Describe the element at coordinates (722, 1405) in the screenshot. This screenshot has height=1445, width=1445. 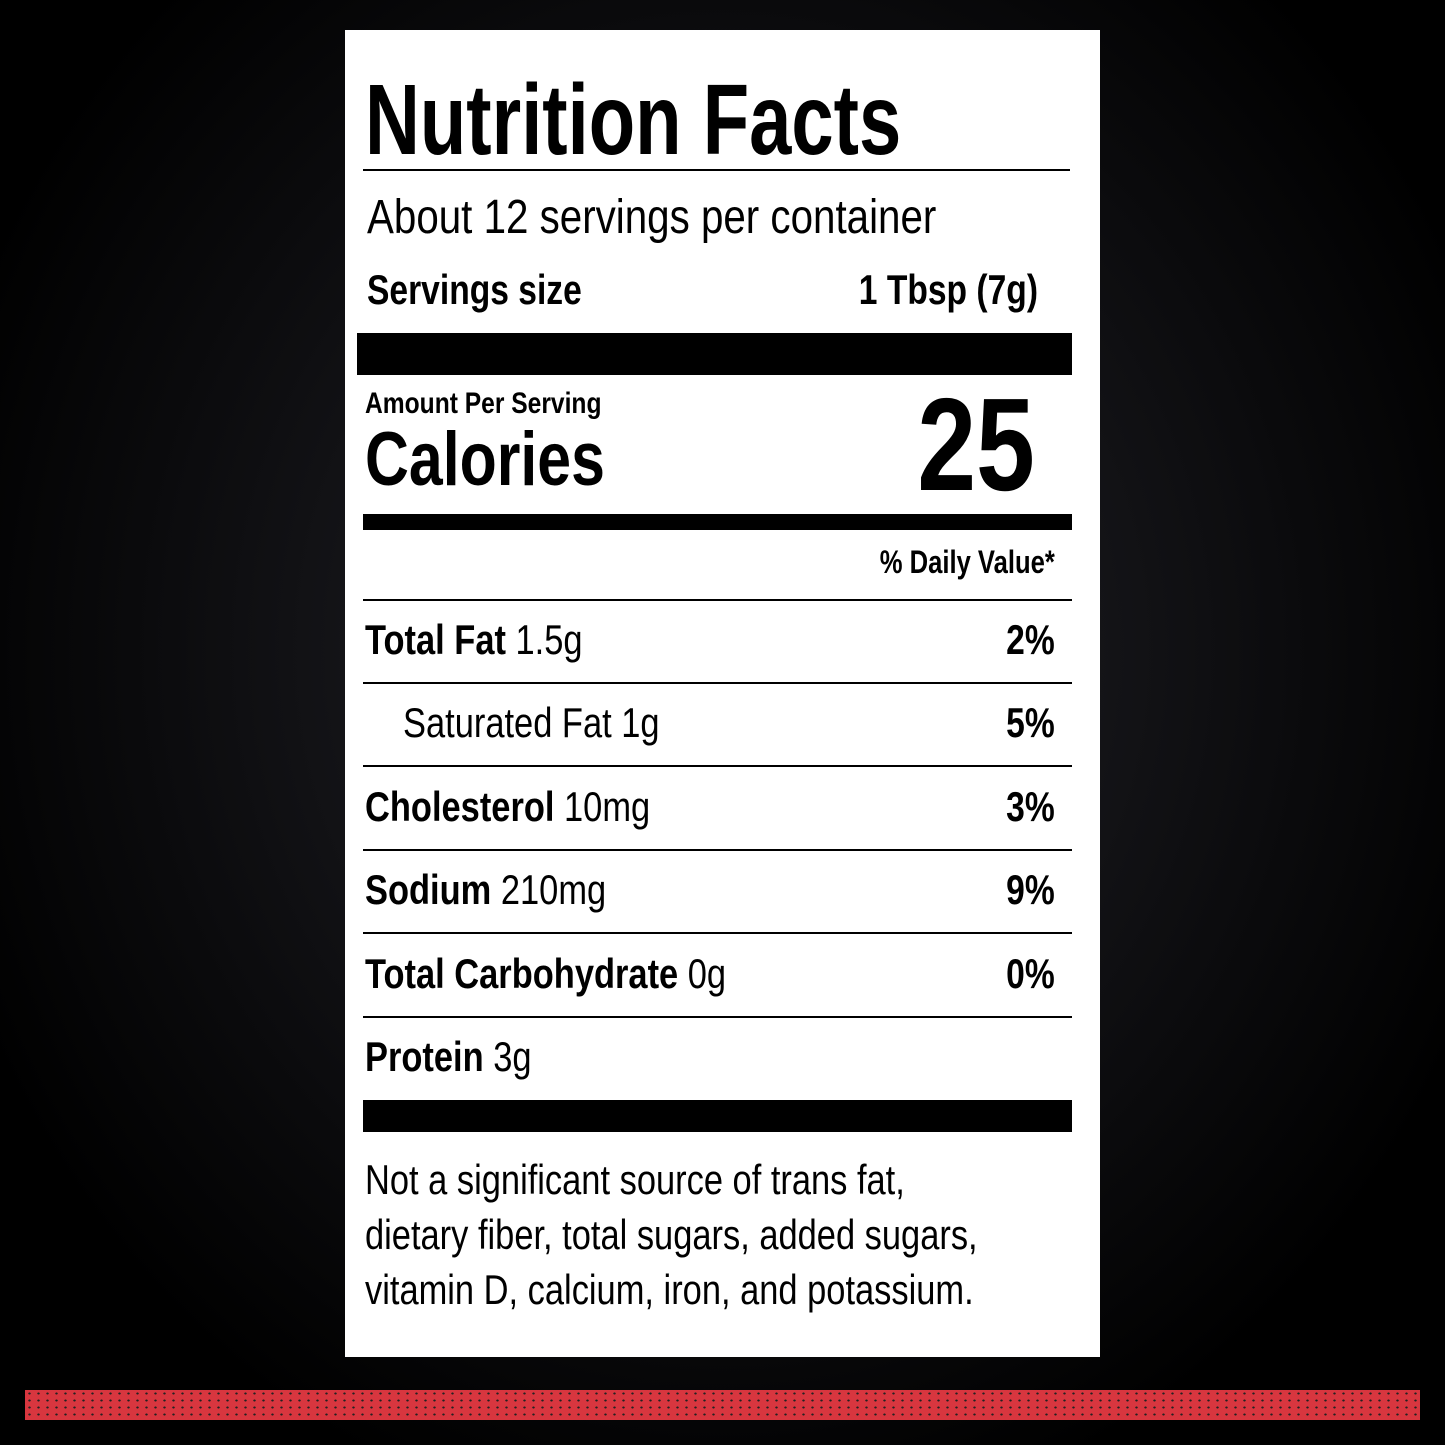
I see `decorative-band` at that location.